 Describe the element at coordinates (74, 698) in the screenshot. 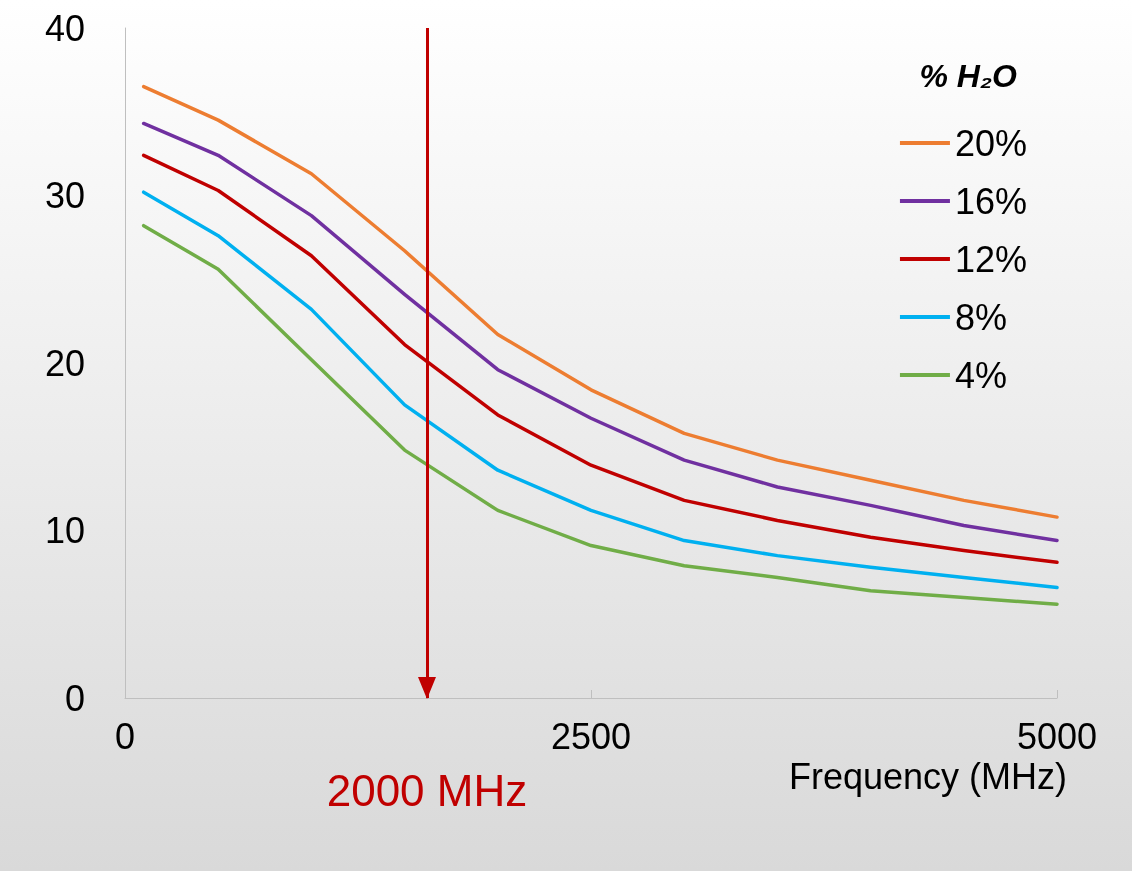

I see `y-tick-label: 0` at that location.